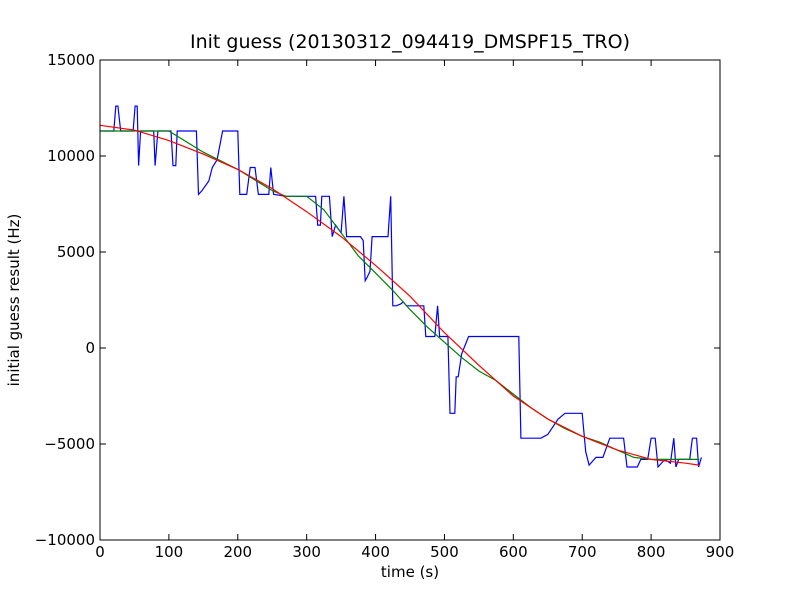  What do you see at coordinates (444, 552) in the screenshot?
I see `x-tick-label: 500` at bounding box center [444, 552].